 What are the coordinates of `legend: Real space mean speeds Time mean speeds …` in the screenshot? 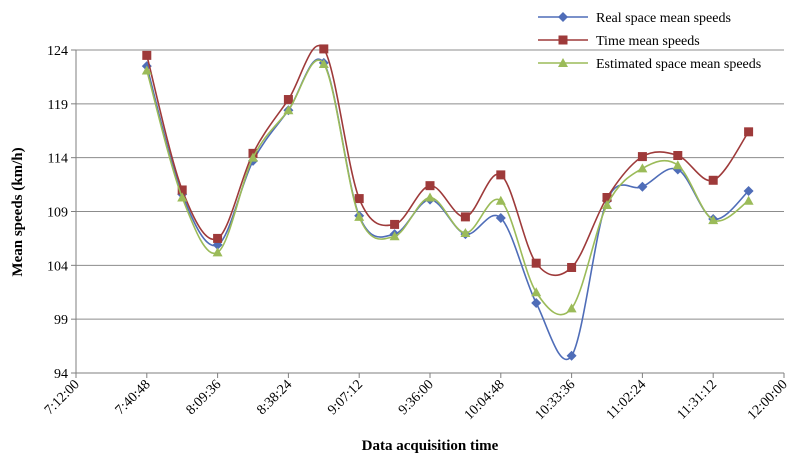 It's located at (649, 41).